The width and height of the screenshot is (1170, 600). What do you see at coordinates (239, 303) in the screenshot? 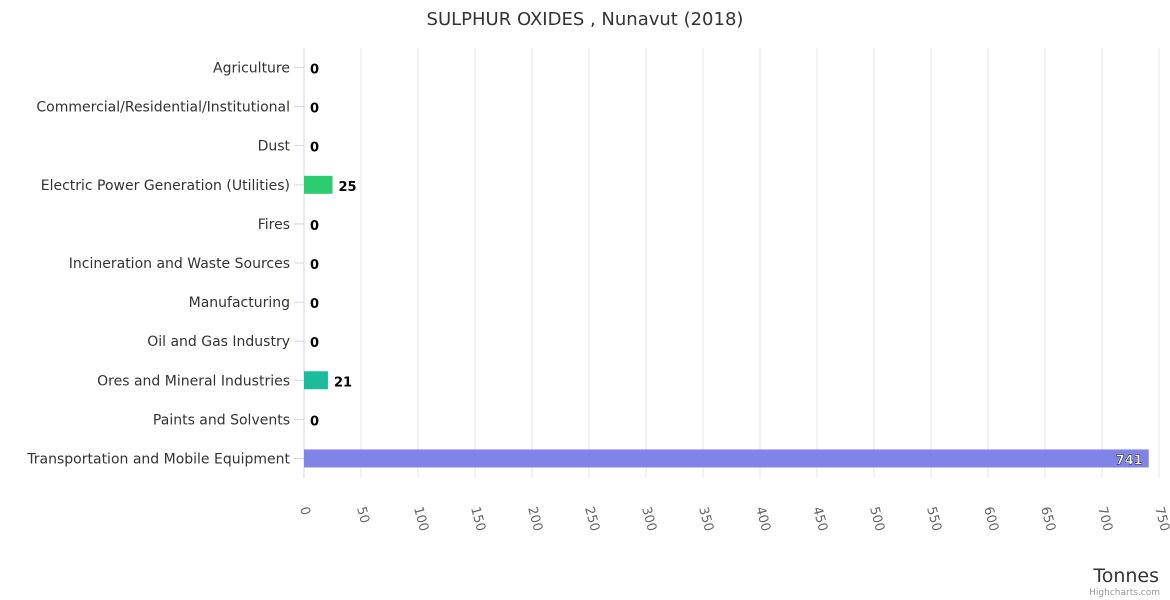
I see `category-label: Manufacturing` at bounding box center [239, 303].